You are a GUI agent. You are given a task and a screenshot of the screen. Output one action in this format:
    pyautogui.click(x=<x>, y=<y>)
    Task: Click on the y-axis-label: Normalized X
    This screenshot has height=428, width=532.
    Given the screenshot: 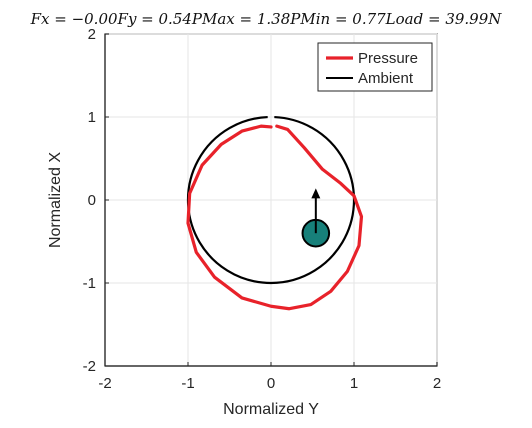 What is the action you would take?
    pyautogui.click(x=55, y=200)
    